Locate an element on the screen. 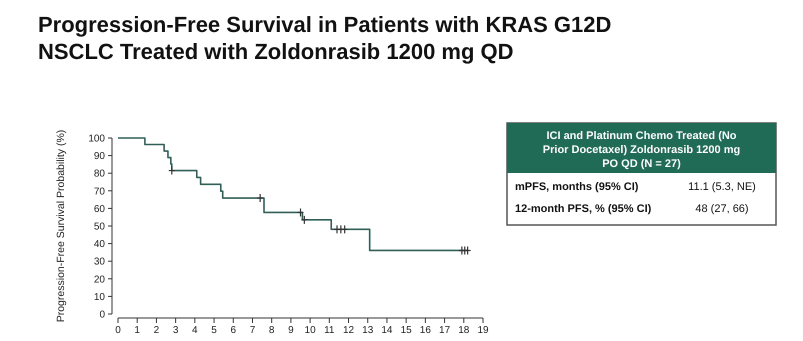 This screenshot has height=341, width=803. y-tick-label: 100 is located at coordinates (97, 139).